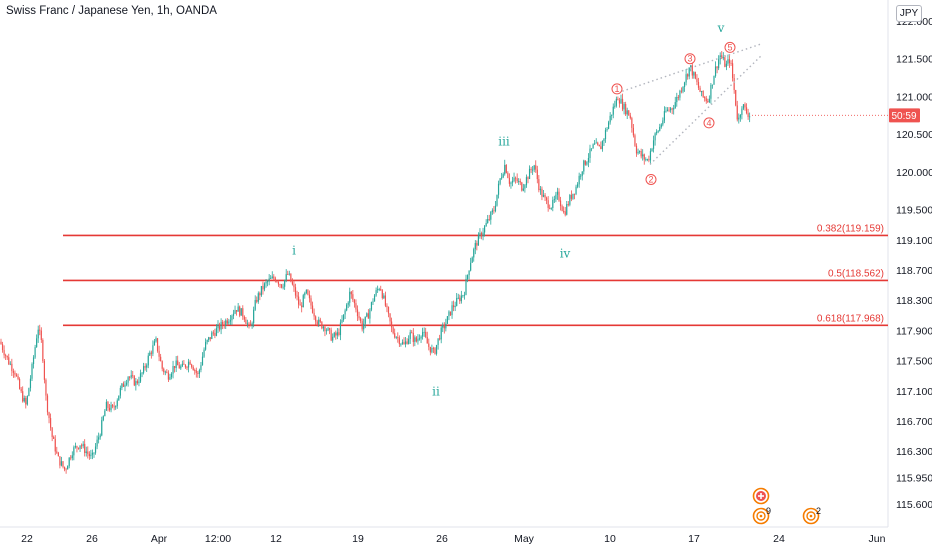 The image size is (932, 550). I want to click on currency-button: JPY, so click(909, 13).